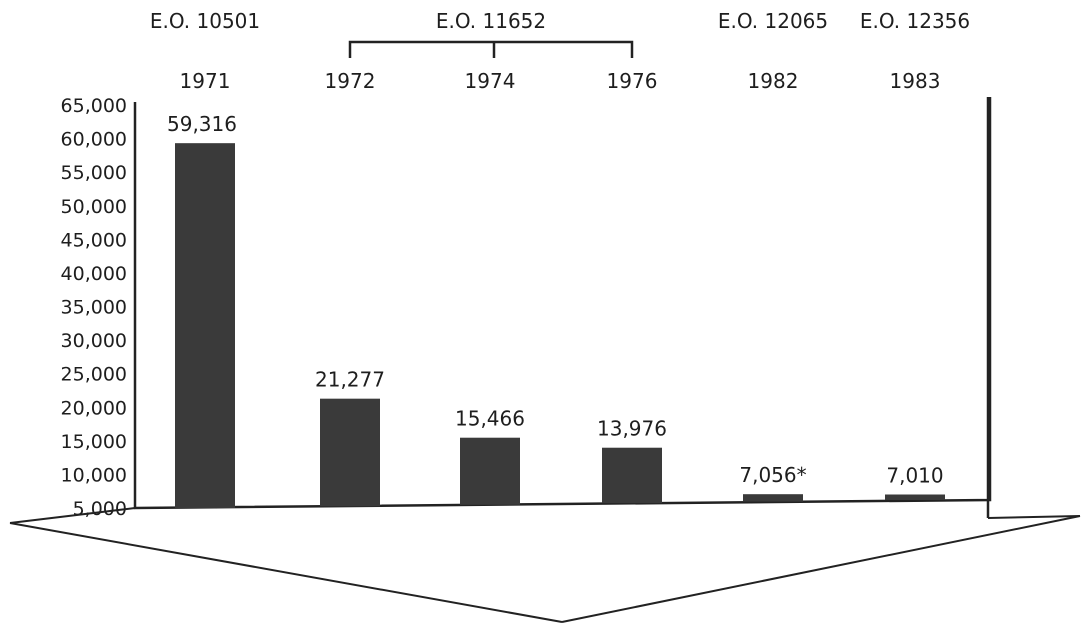 Image resolution: width=1085 pixels, height=627 pixels. Describe the element at coordinates (94, 274) in the screenshot. I see `y-tick-label: 40,000` at that location.